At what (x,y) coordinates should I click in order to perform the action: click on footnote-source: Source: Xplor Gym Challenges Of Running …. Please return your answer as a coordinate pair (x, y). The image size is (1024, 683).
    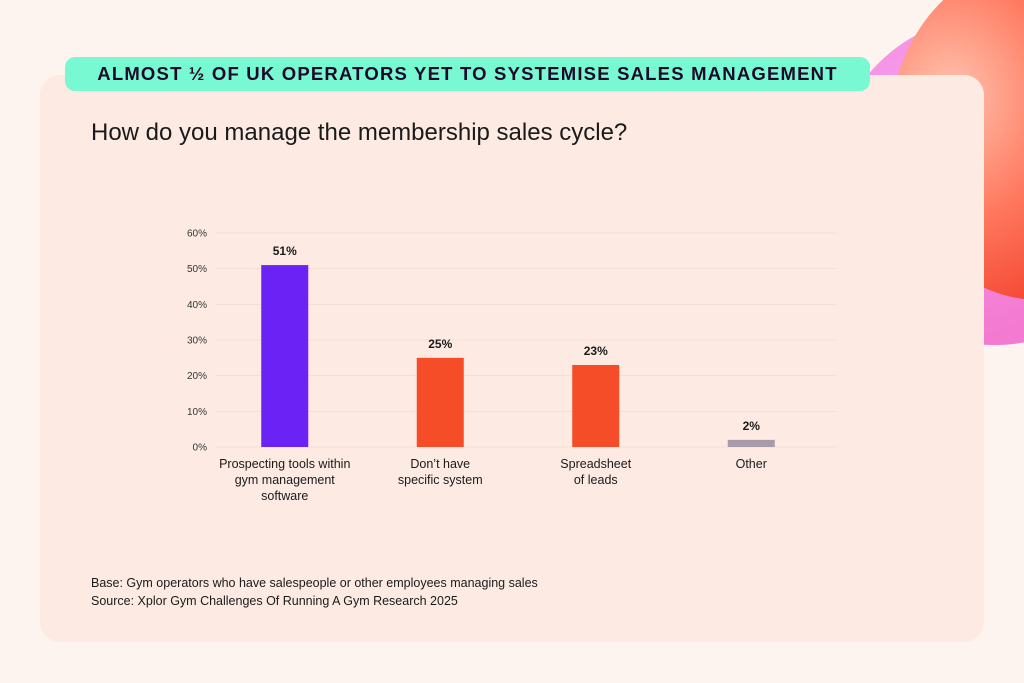
    Looking at the image, I should click on (274, 601).